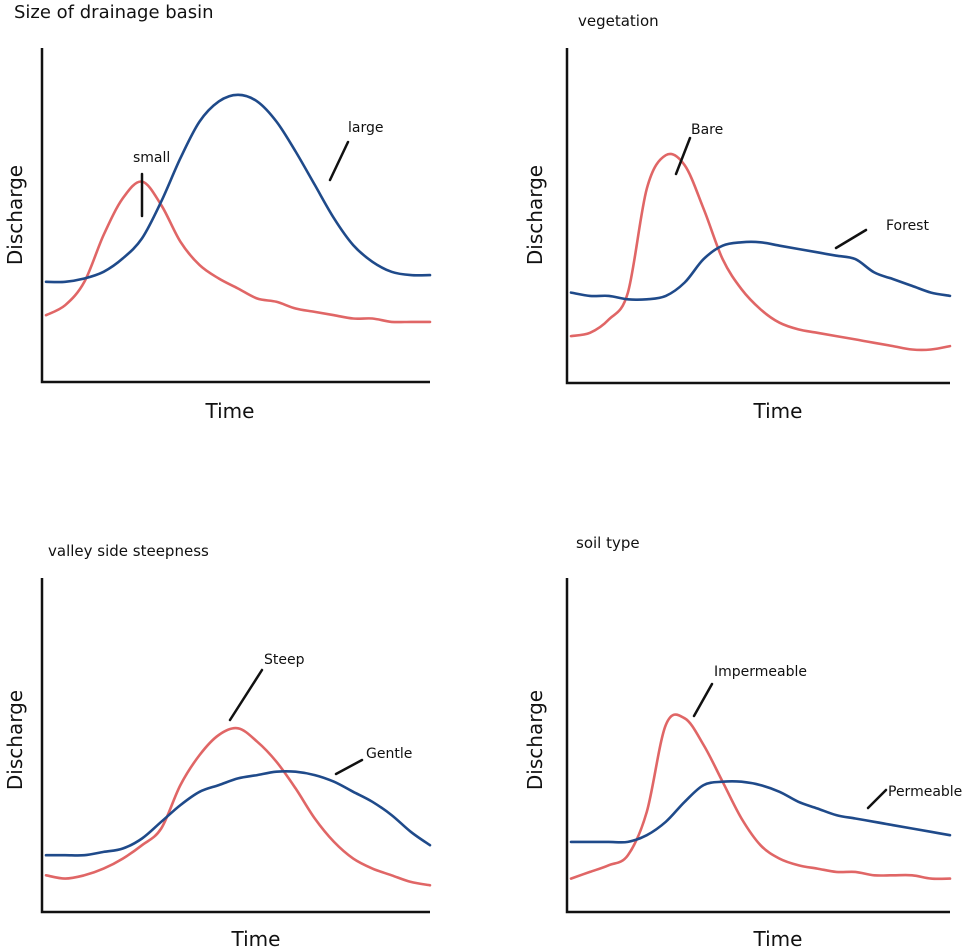 The image size is (972, 952). Describe the element at coordinates (246, 695) in the screenshot. I see `leader-line-steep` at that location.